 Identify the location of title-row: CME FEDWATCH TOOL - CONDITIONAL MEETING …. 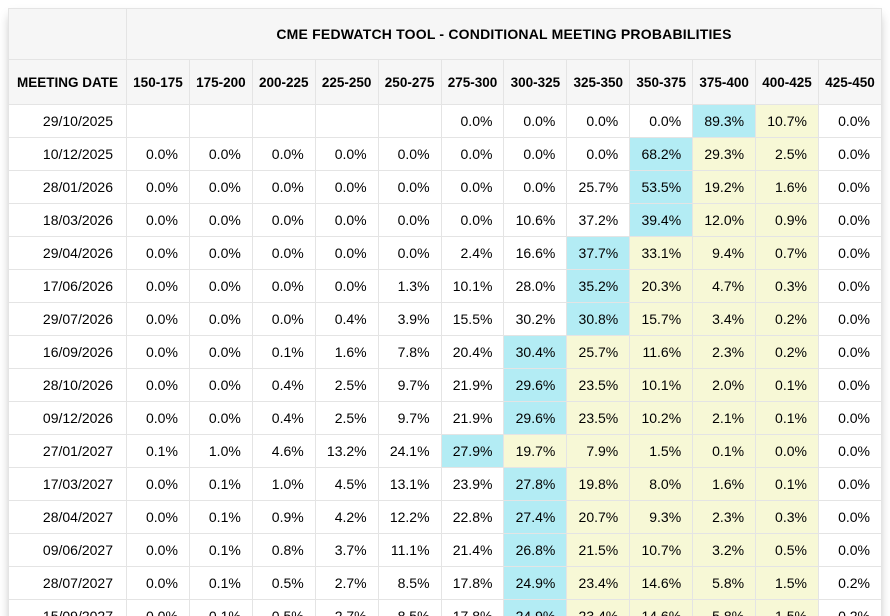
(445, 34).